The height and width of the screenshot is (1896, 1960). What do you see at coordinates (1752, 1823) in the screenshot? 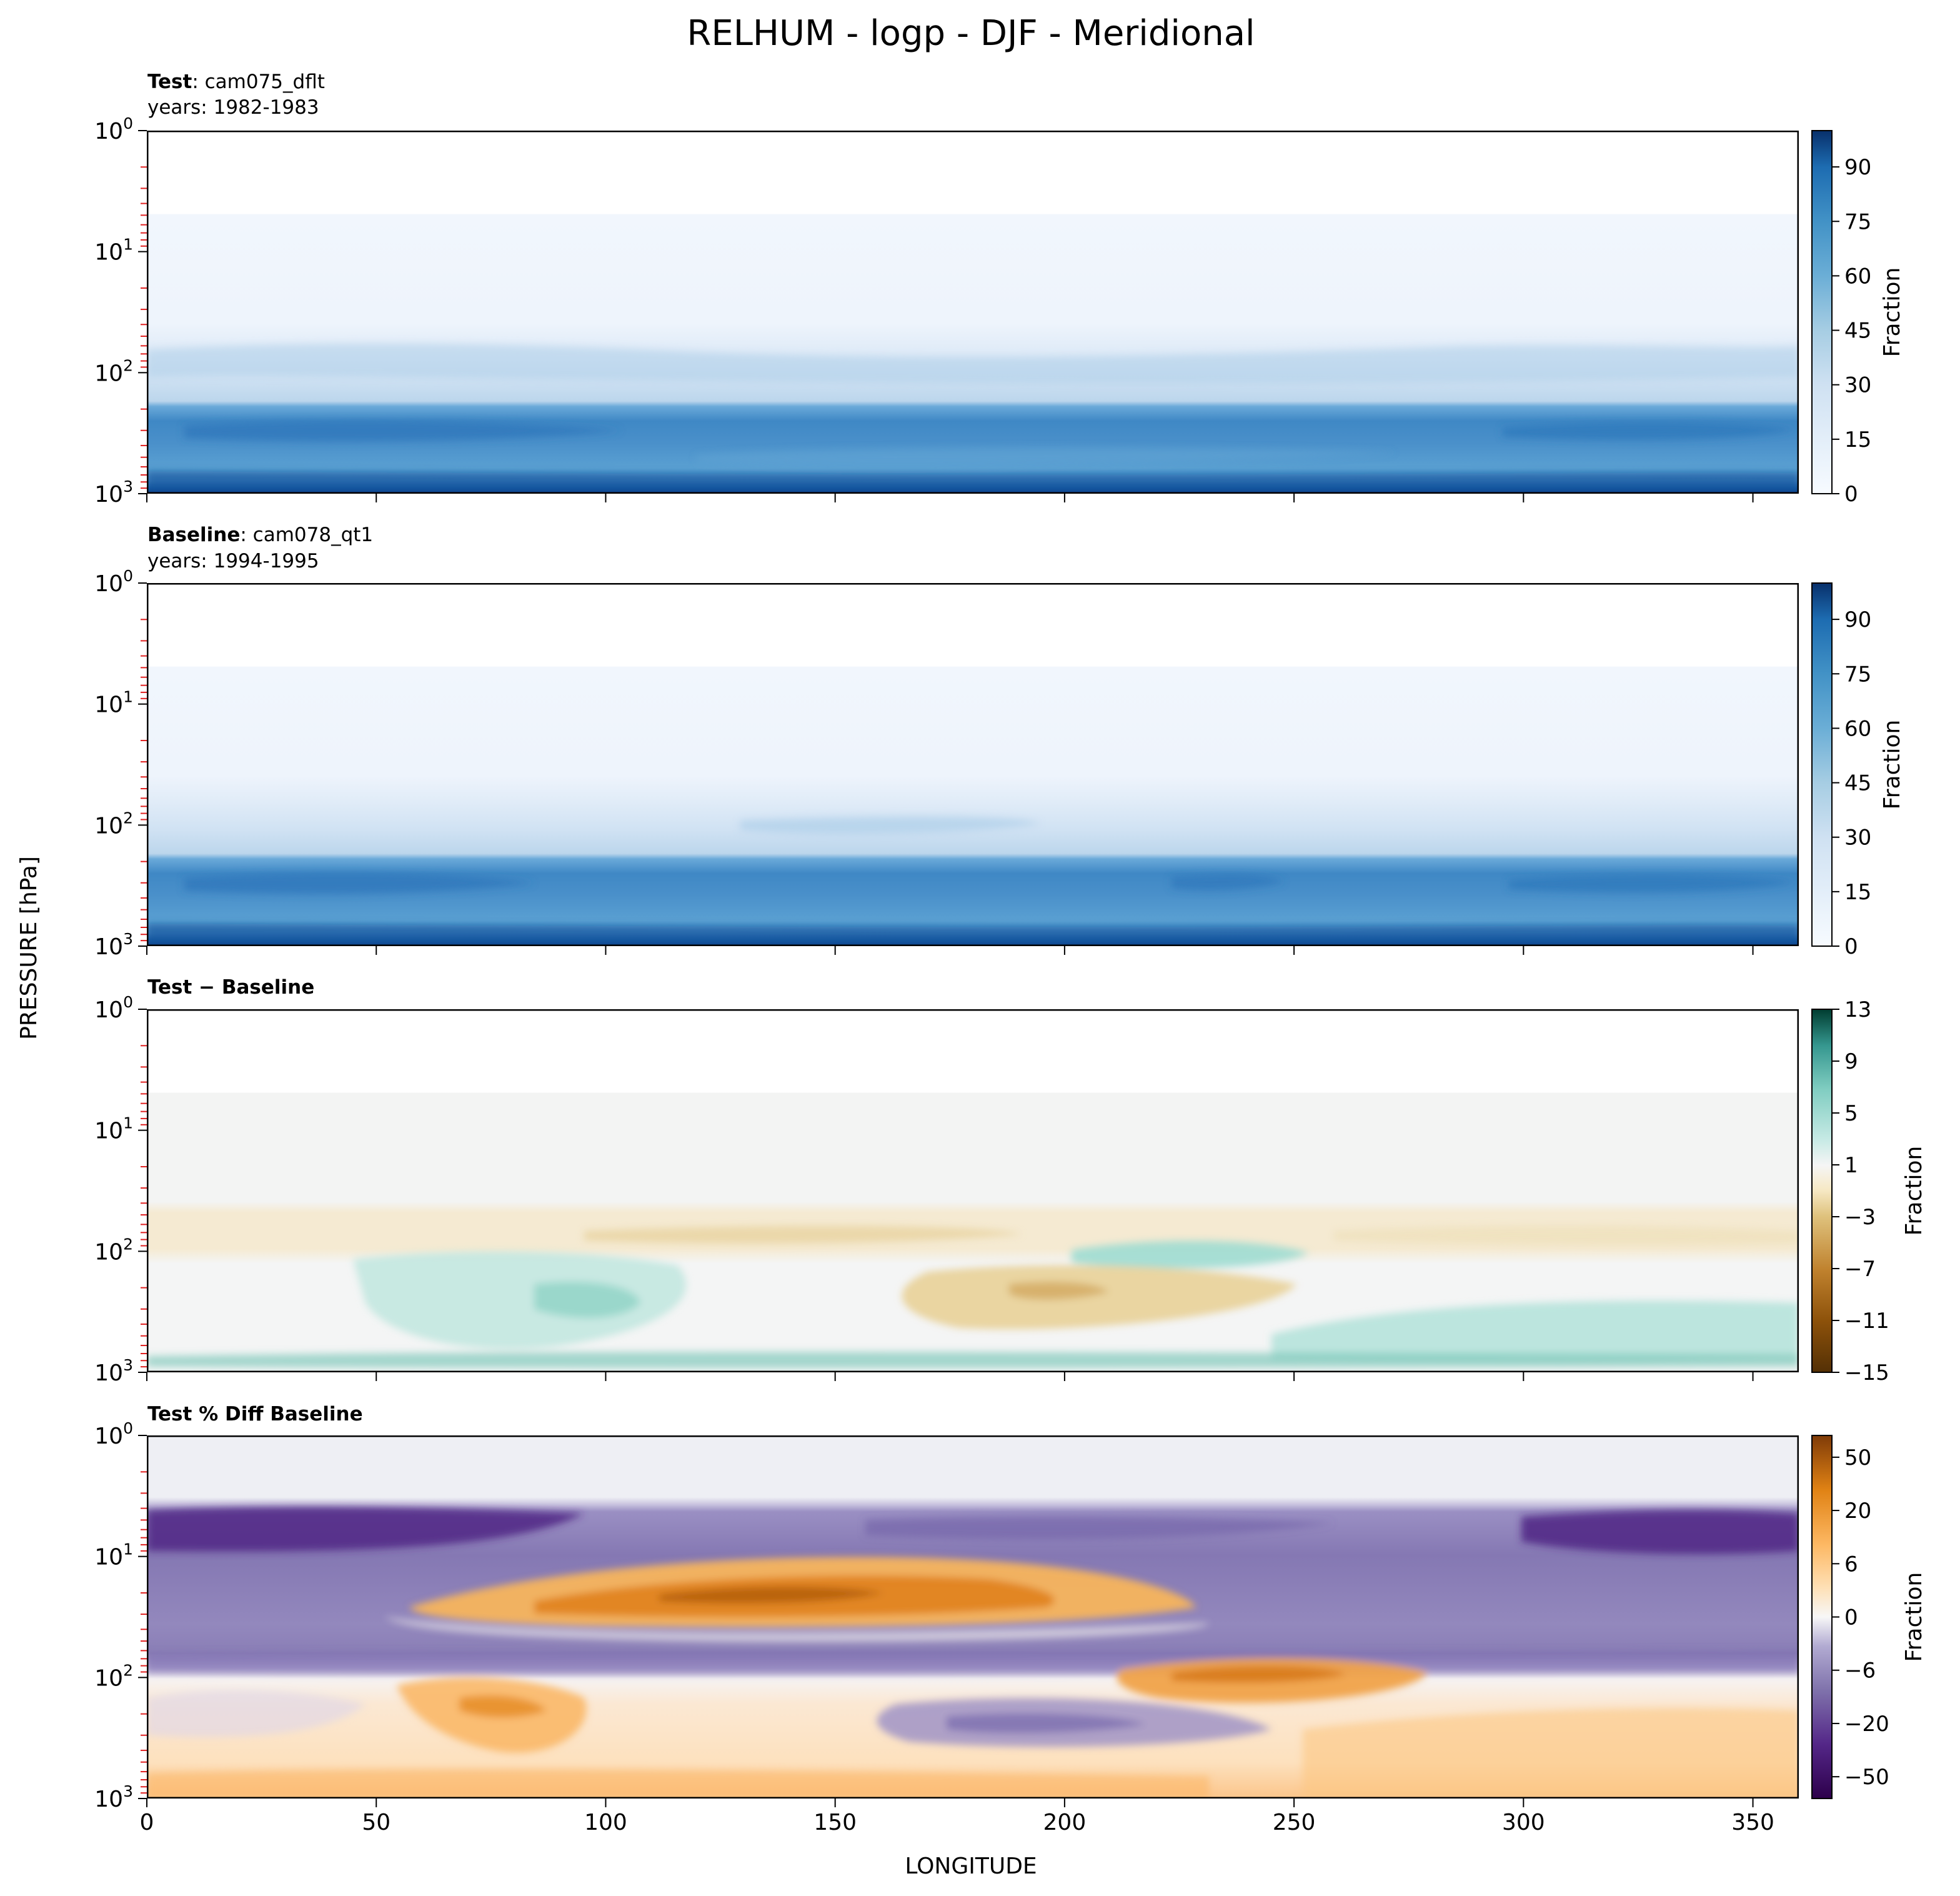
I see `x-tick-label-7: 350` at bounding box center [1752, 1823].